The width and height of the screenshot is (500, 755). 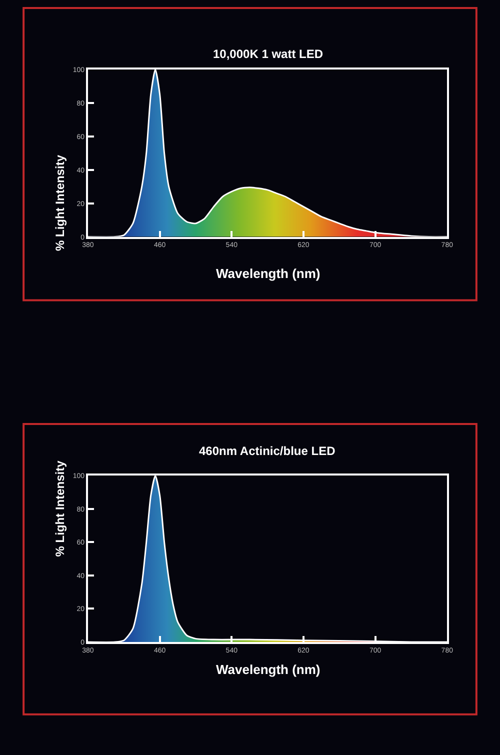 I want to click on chart-title: 10,000K 1 watt LED, so click(x=268, y=54).